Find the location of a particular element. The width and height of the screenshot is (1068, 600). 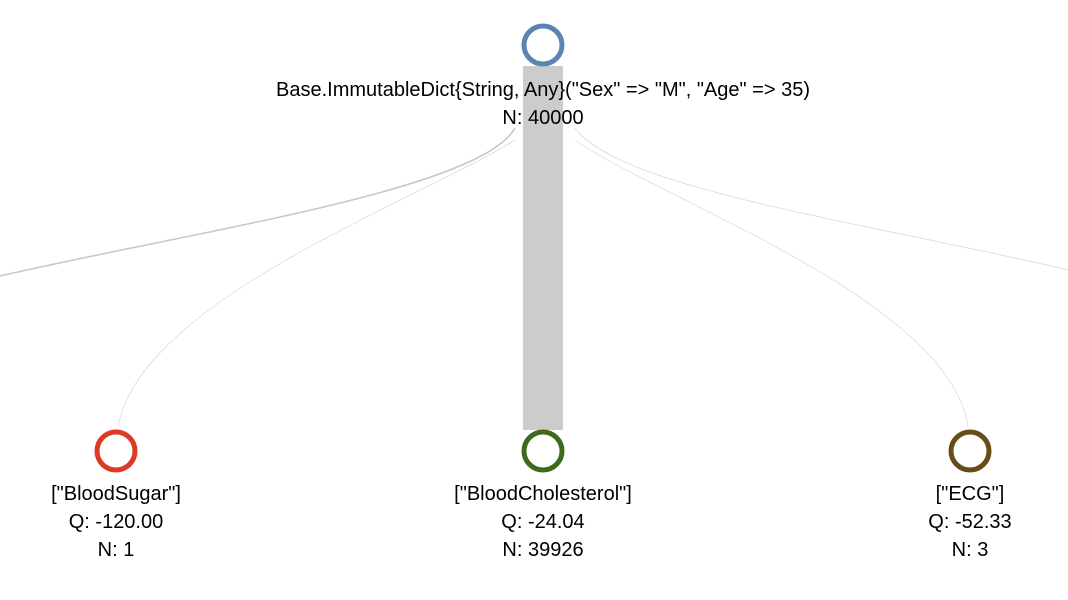

link-offscreen-right is located at coordinates (821, 199).